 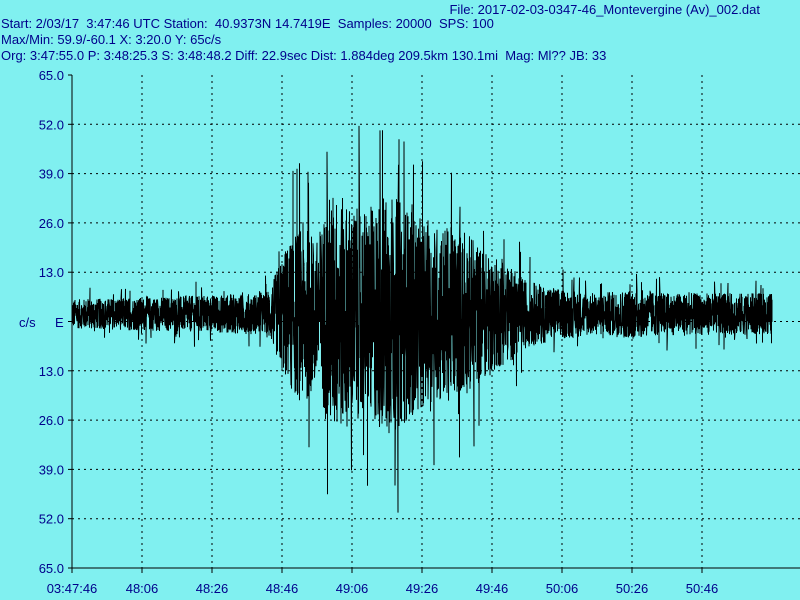 What do you see at coordinates (422, 588) in the screenshot?
I see `x-tick-label: 49:26` at bounding box center [422, 588].